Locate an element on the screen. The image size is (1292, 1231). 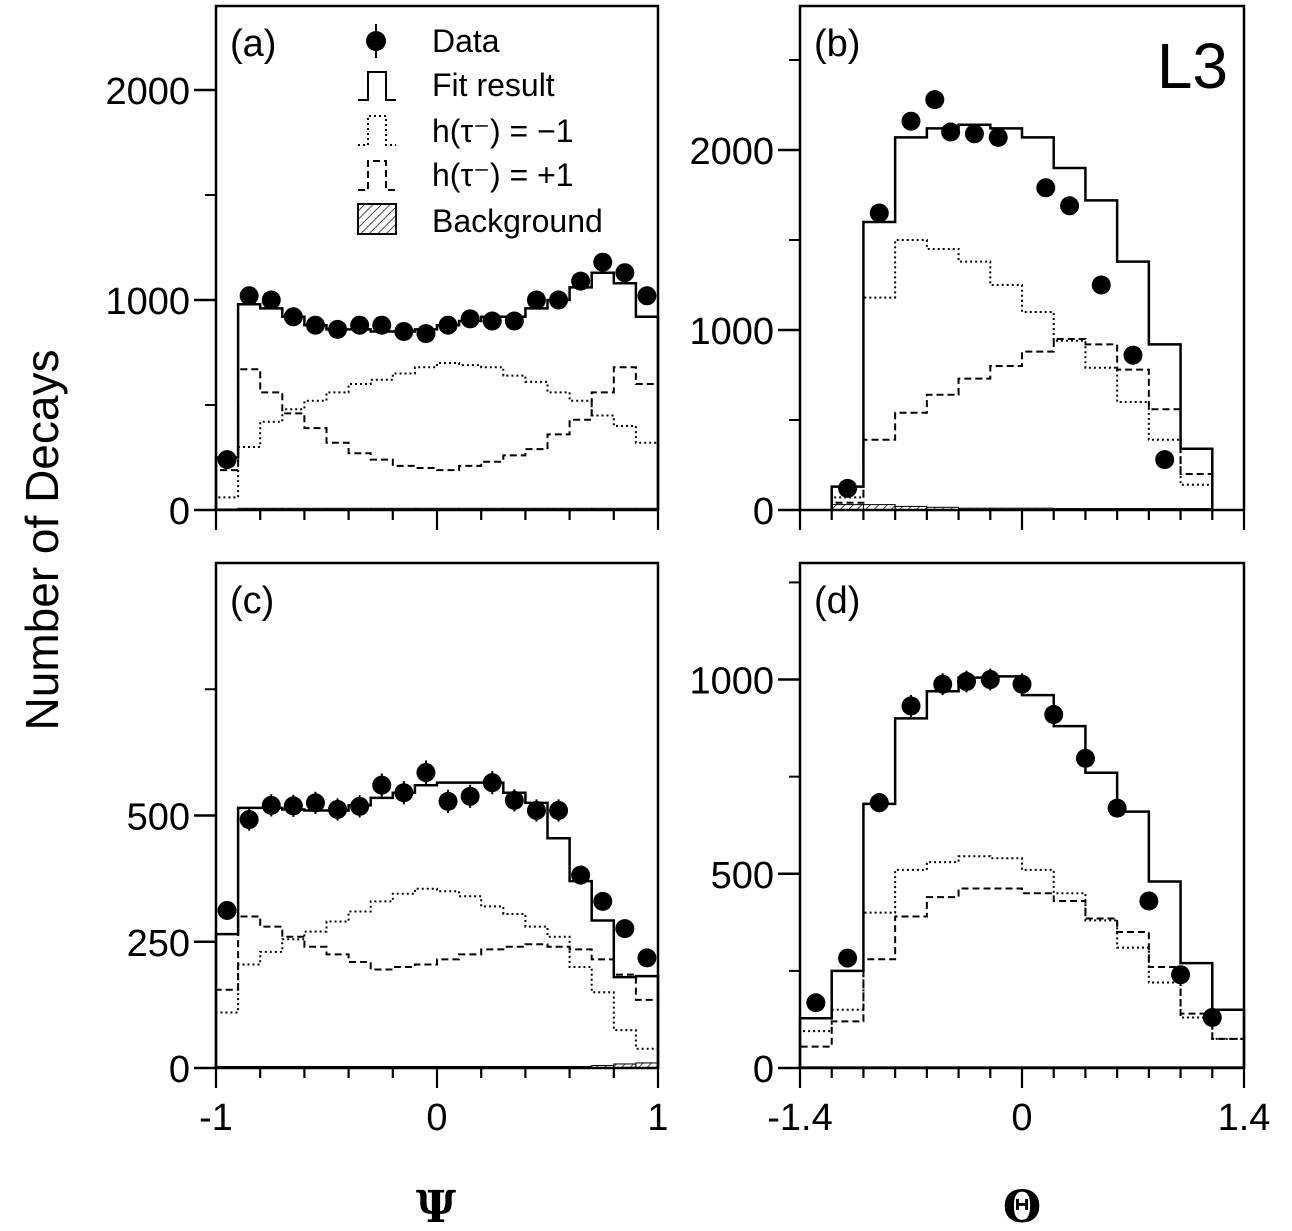
y-tick-label: 2000 is located at coordinates (147, 92).